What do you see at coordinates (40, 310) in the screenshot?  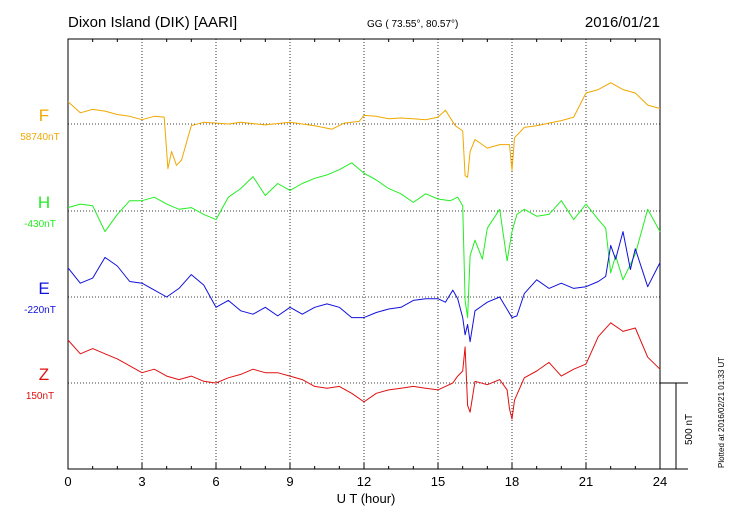 I see `series-e-baseline-label: -220nT` at bounding box center [40, 310].